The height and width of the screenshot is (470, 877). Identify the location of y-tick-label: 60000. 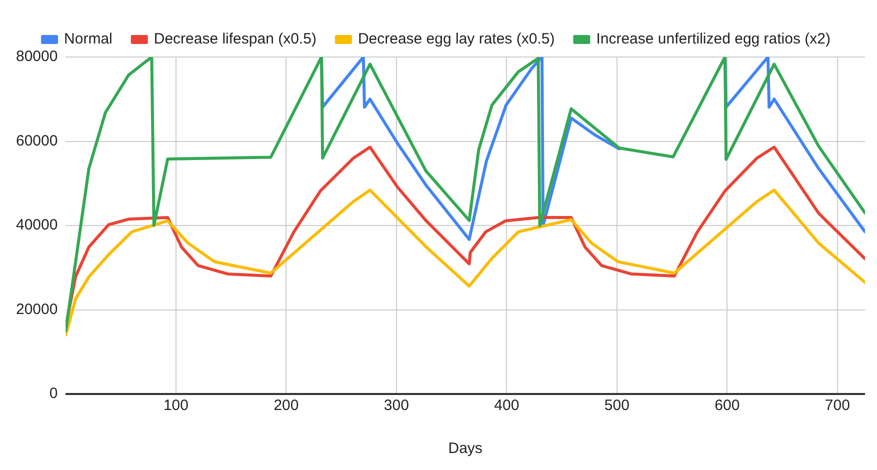
(37, 141).